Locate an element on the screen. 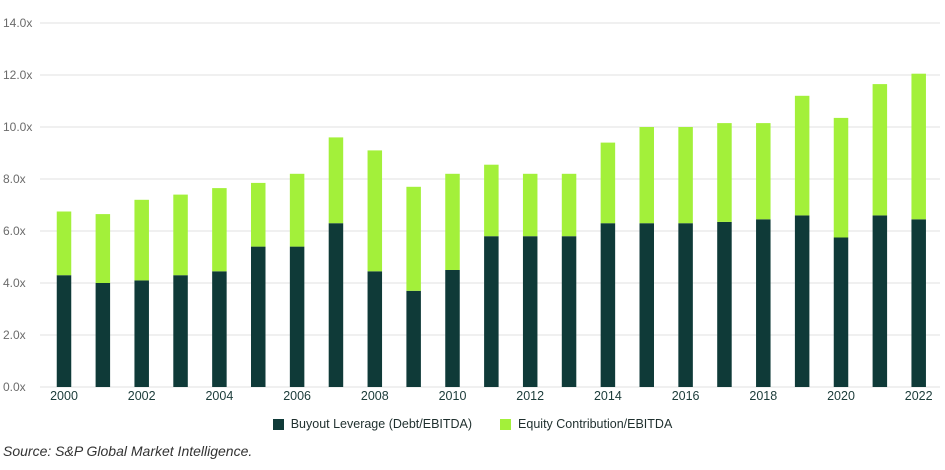 The image size is (945, 470). x-tick-label: 2020 is located at coordinates (841, 396).